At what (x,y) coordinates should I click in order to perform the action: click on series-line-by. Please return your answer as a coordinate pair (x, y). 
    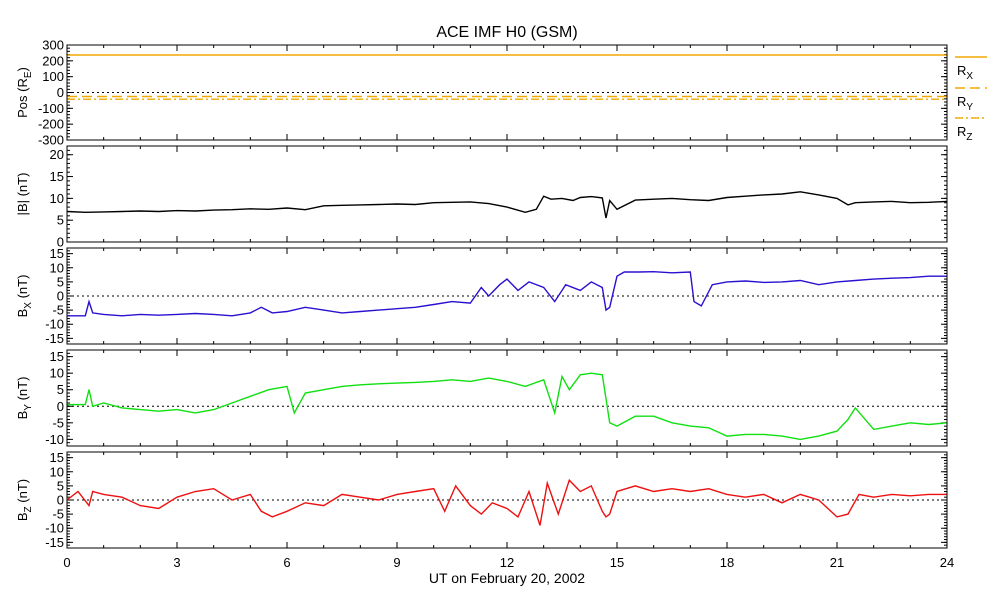
    Looking at the image, I should click on (507, 406).